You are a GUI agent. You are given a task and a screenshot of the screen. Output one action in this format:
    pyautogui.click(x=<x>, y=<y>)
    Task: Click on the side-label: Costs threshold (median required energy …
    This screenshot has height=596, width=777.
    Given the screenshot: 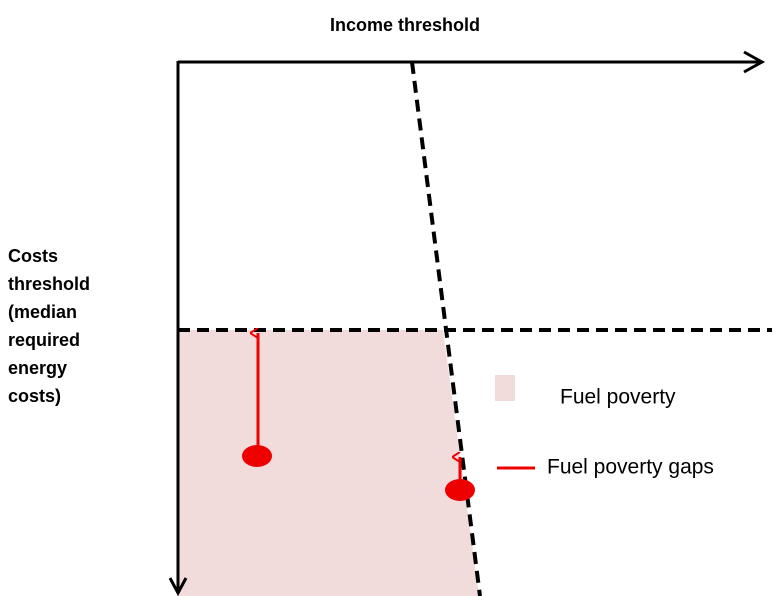 What is the action you would take?
    pyautogui.click(x=49, y=326)
    